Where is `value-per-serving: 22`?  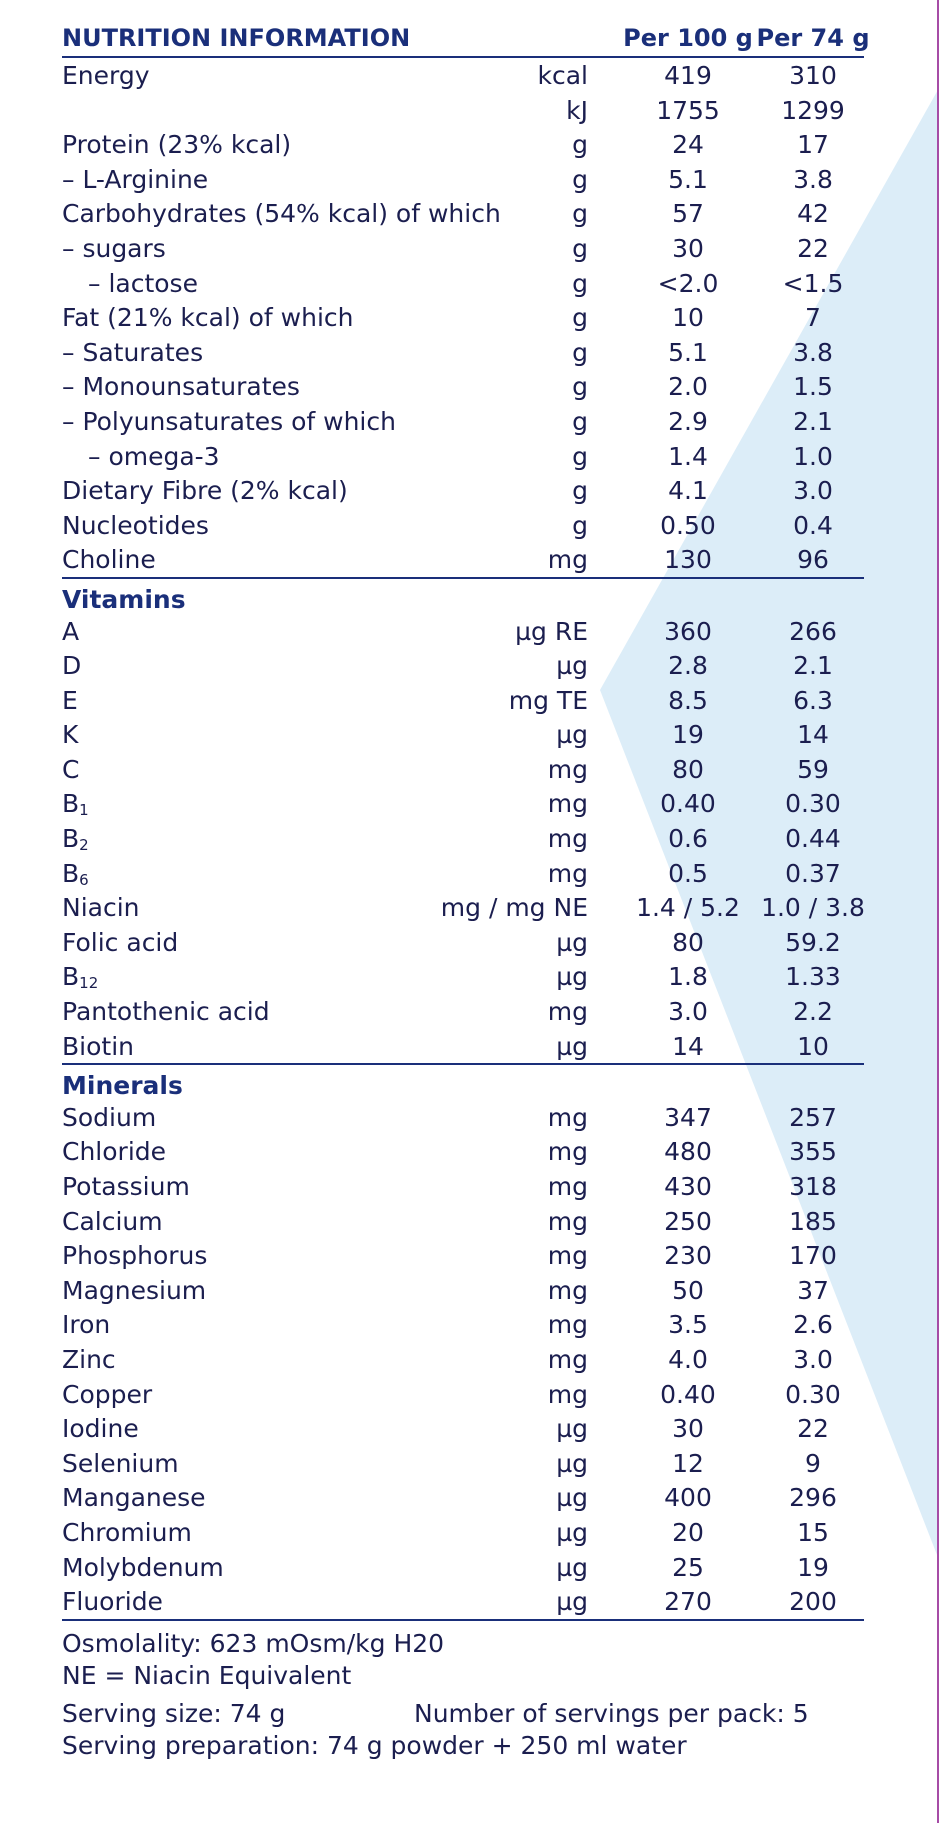 value-per-serving: 22 is located at coordinates (813, 248).